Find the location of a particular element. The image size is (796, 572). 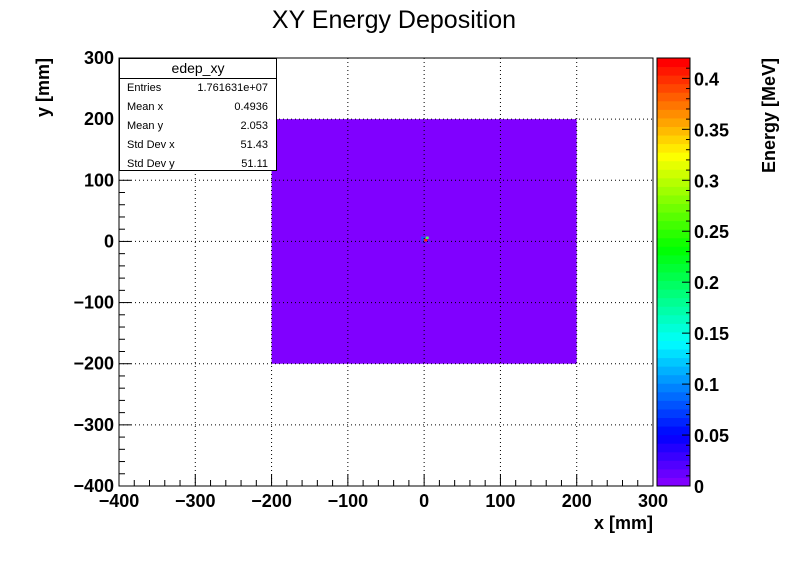

colorbar-title: Energy [MeV] is located at coordinates (769, 115).